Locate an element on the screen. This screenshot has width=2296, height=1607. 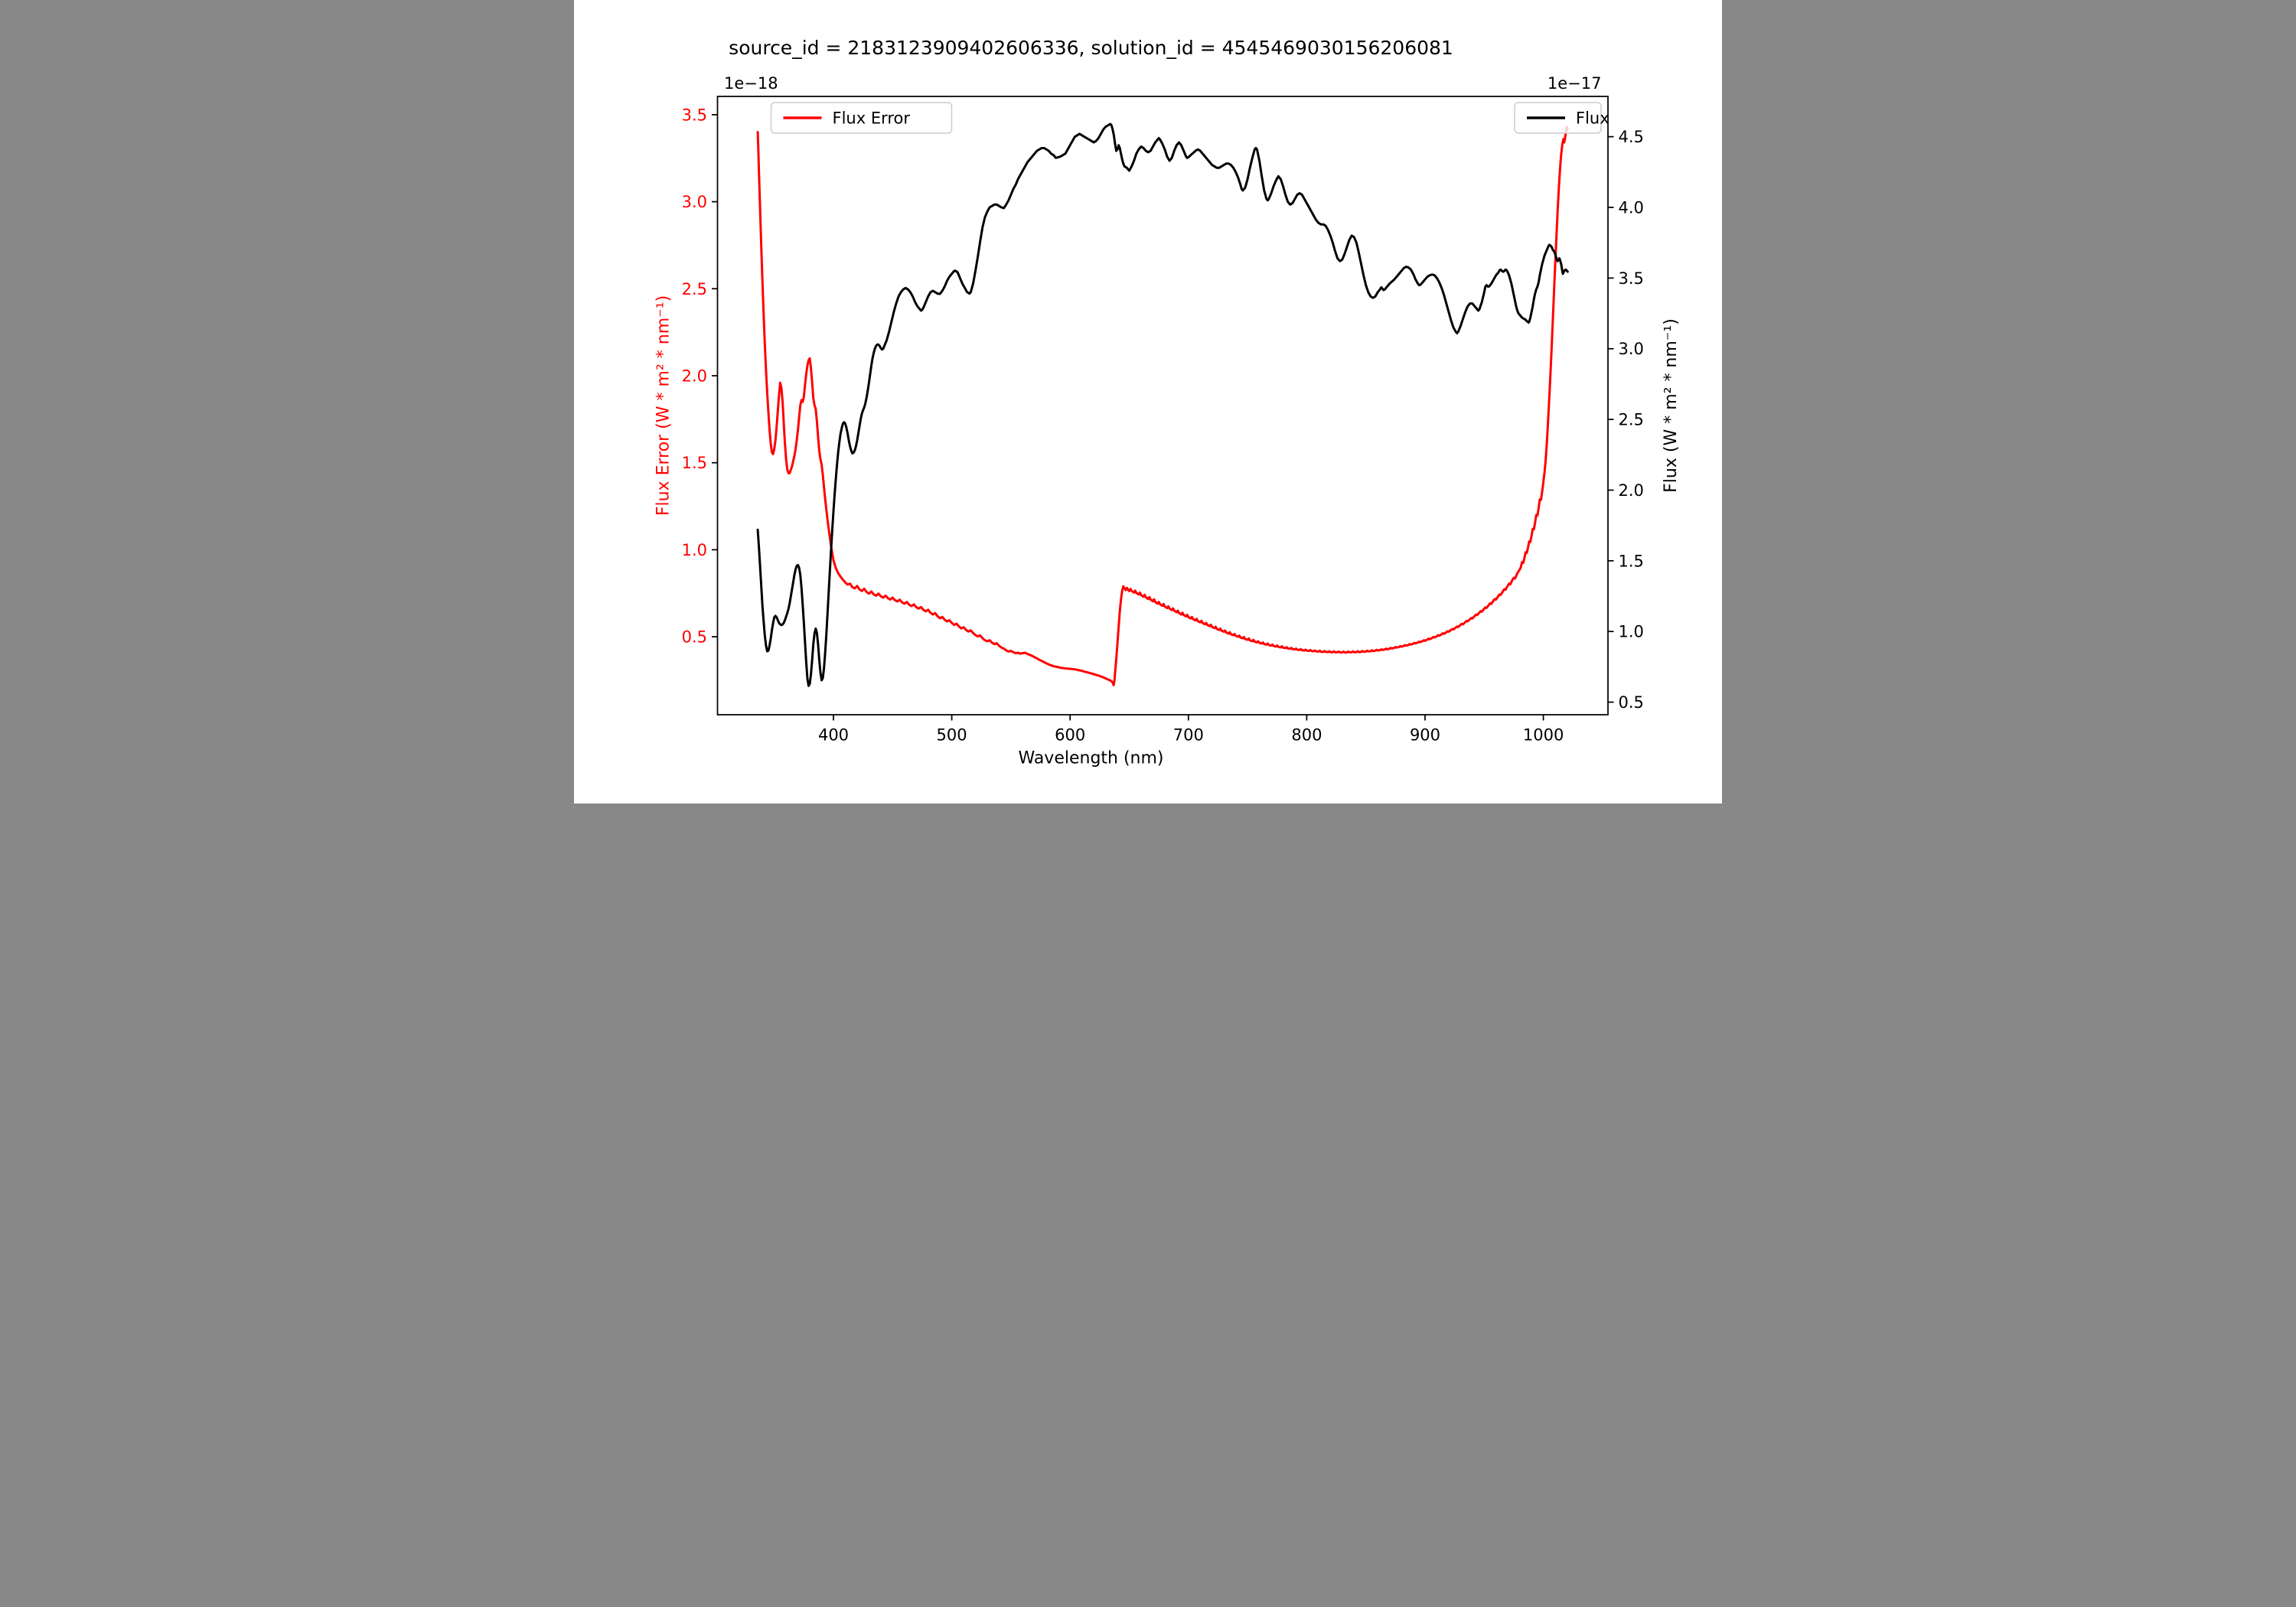
flux-error-line is located at coordinates (1162, 405).